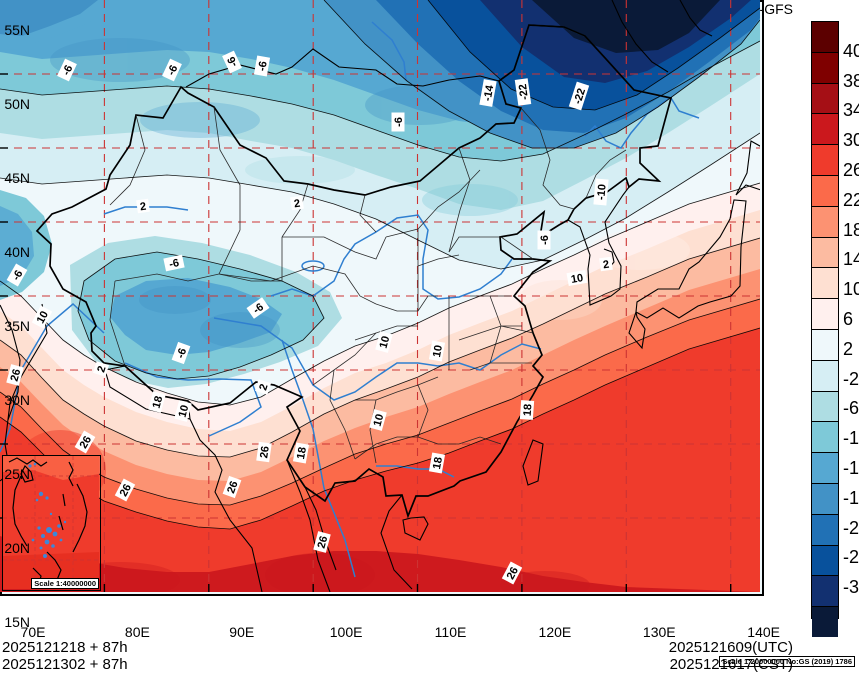  I want to click on x-axis-tick: 80E, so click(137, 632).